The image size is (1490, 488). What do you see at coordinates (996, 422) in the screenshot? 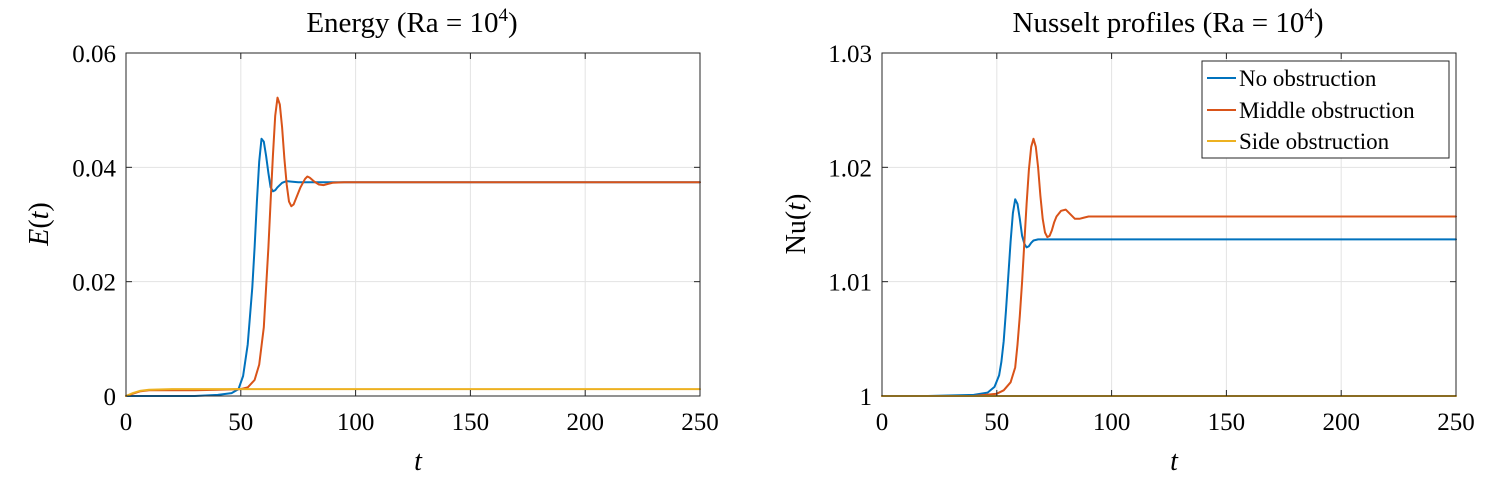
I see `nusselt-chart-xtick-label: 50` at bounding box center [996, 422].